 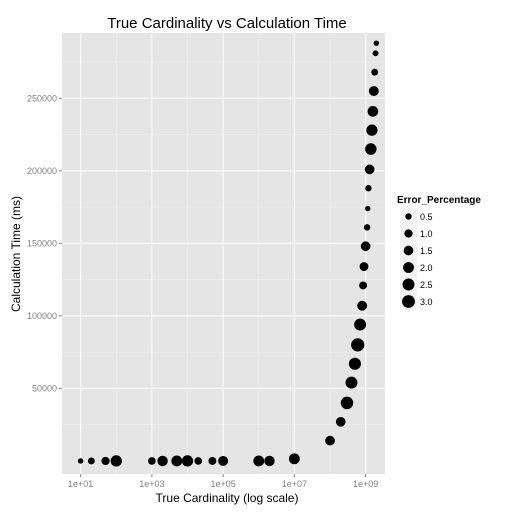 I want to click on y-tick-label: 250000, so click(x=42, y=98).